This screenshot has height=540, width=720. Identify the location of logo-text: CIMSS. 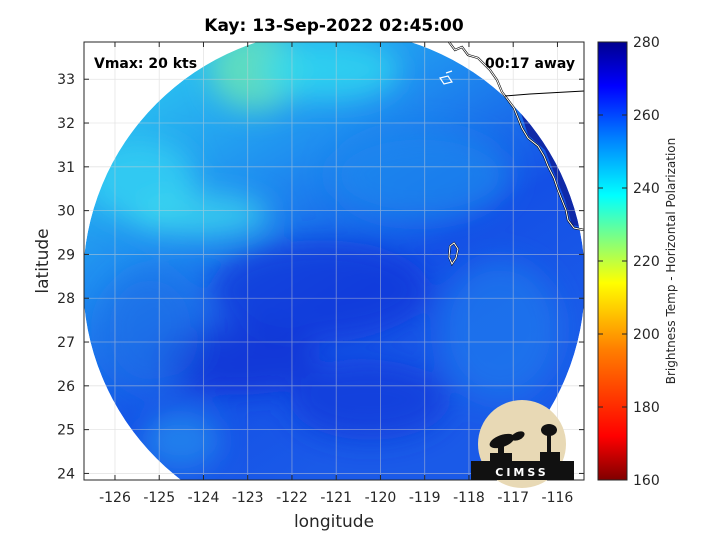
(521, 472).